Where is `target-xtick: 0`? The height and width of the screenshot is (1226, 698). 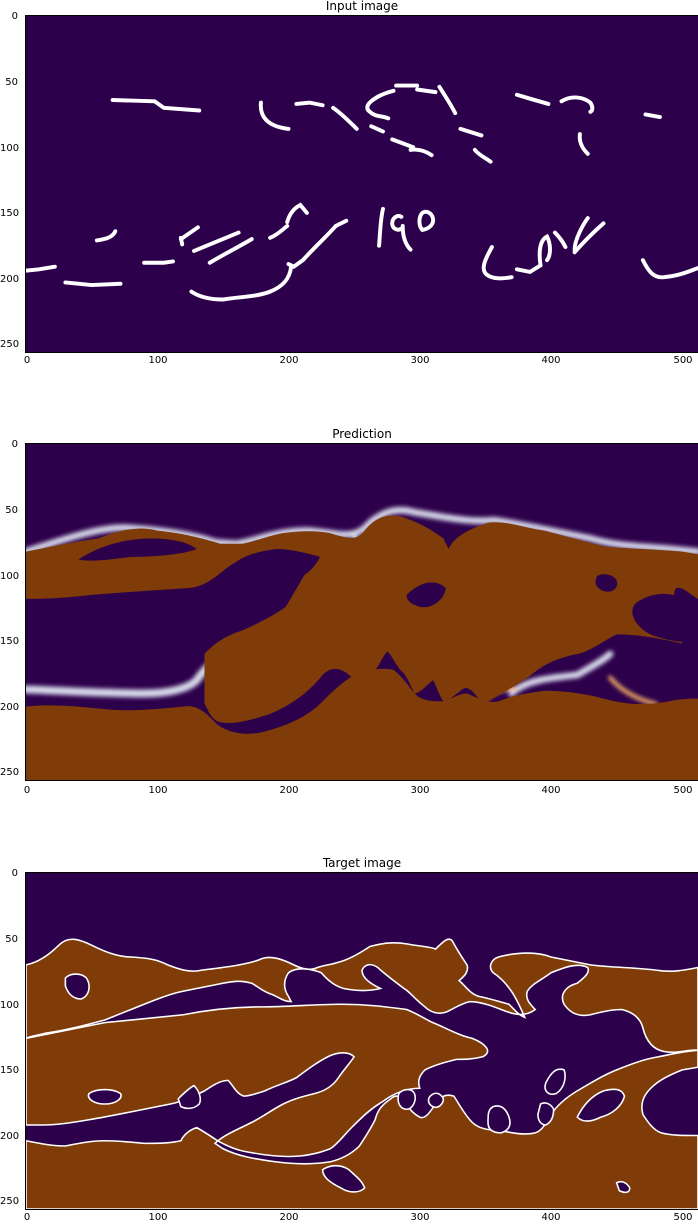
target-xtick: 0 is located at coordinates (27, 1217).